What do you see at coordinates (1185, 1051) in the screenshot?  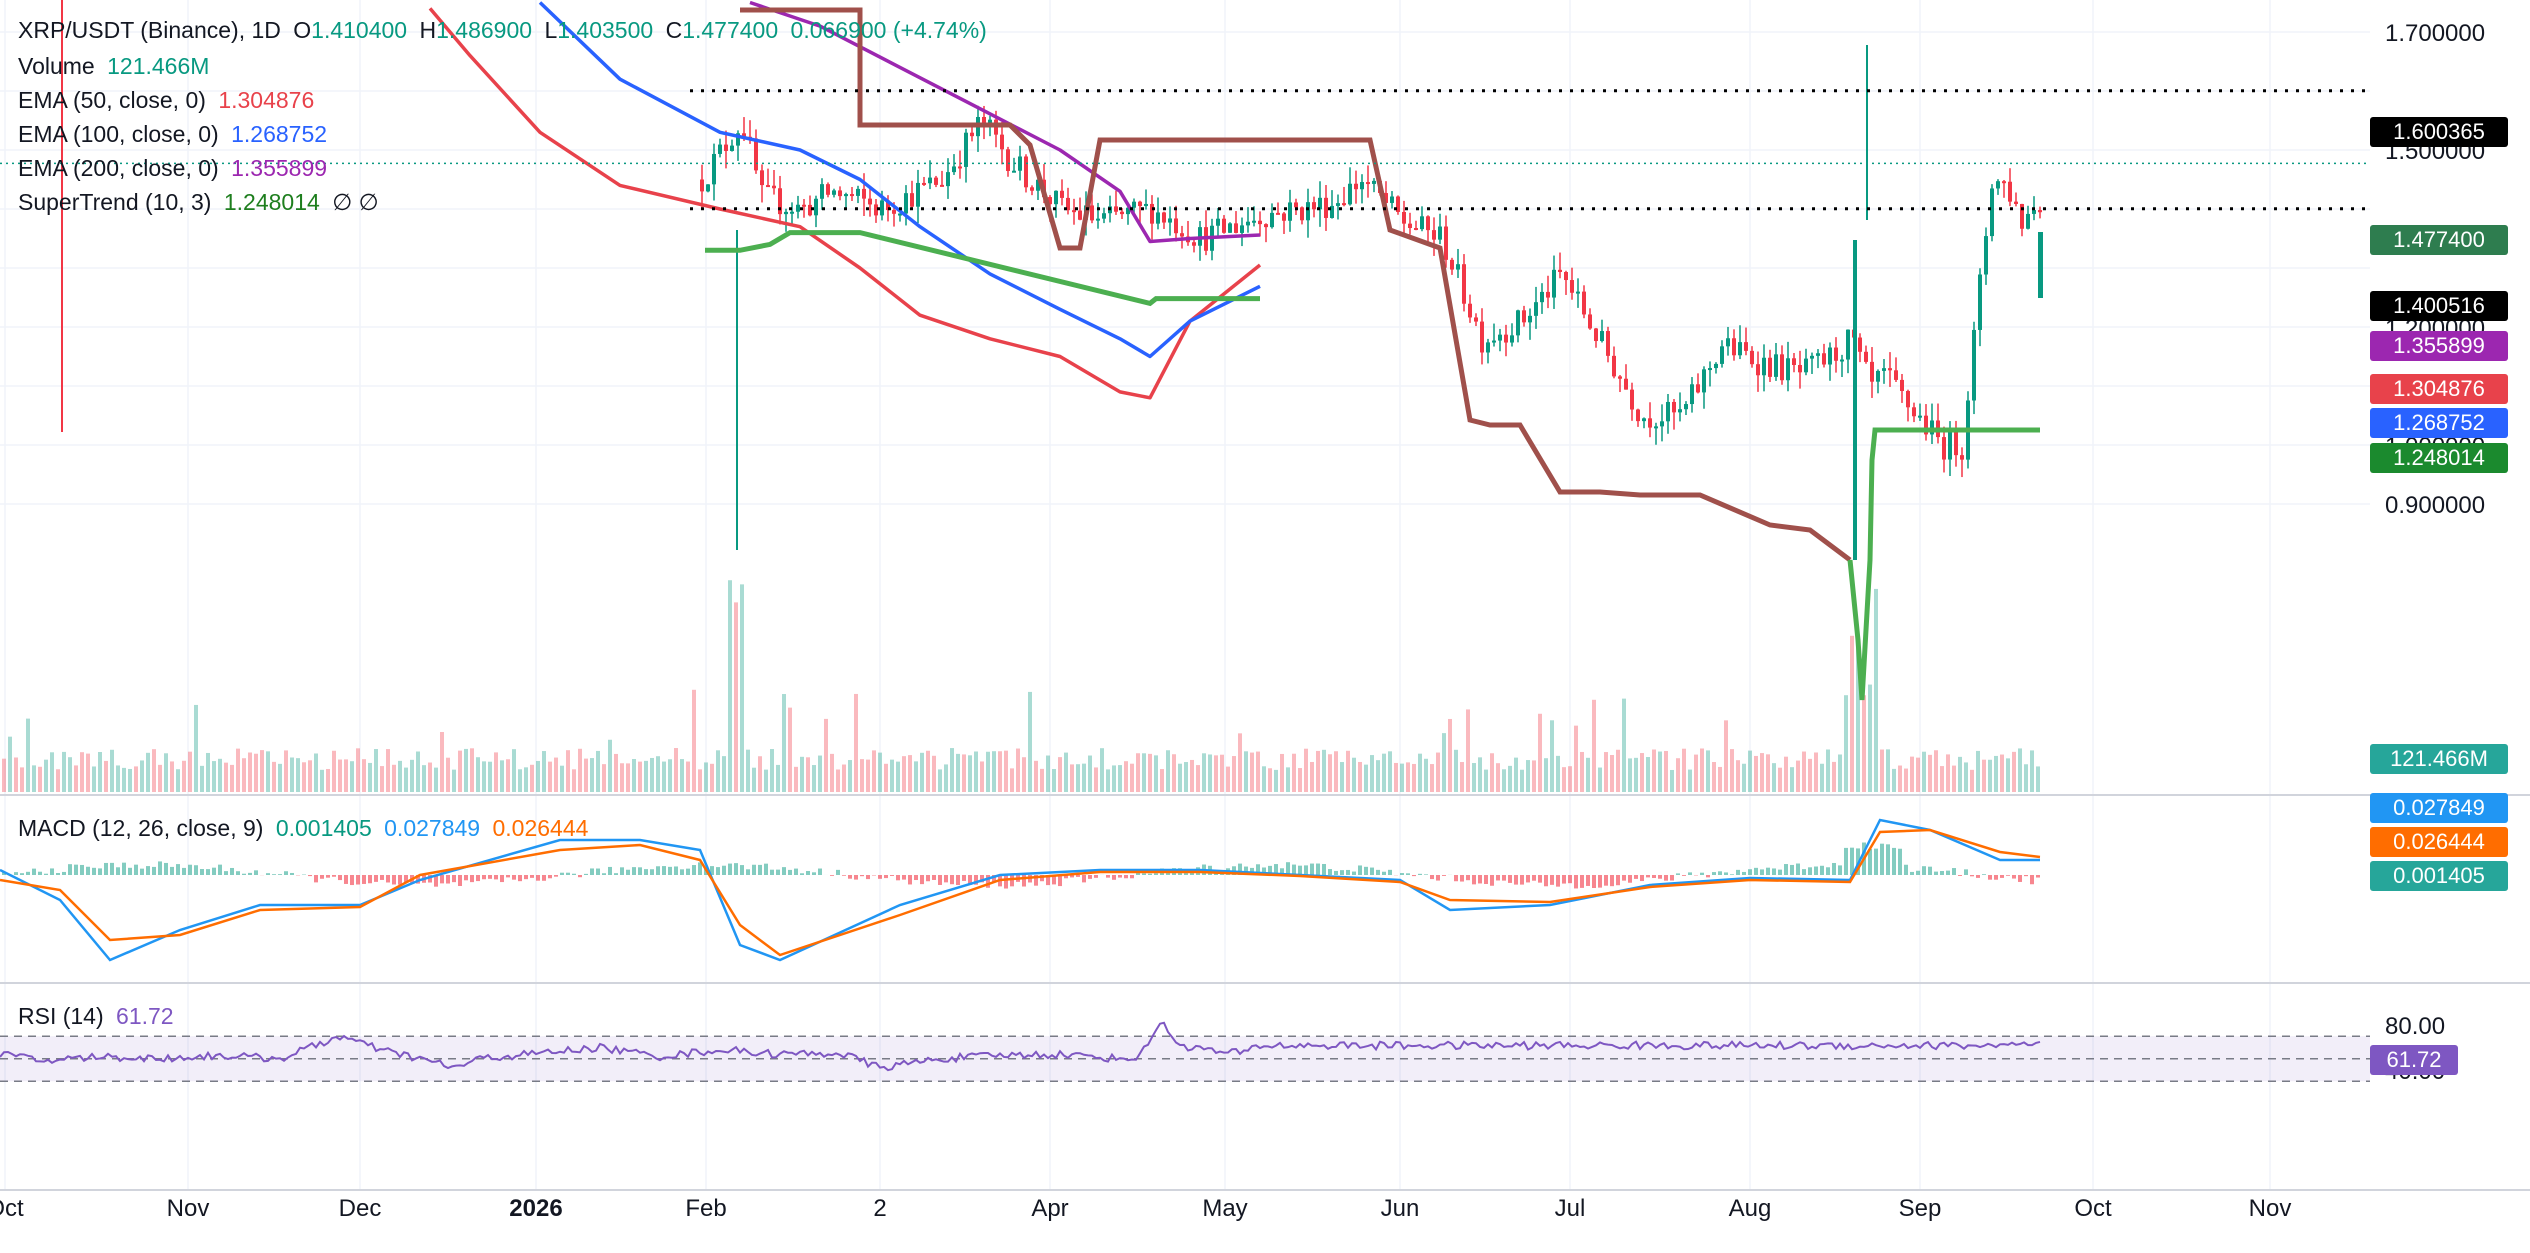 I see `rsi-pane` at bounding box center [1185, 1051].